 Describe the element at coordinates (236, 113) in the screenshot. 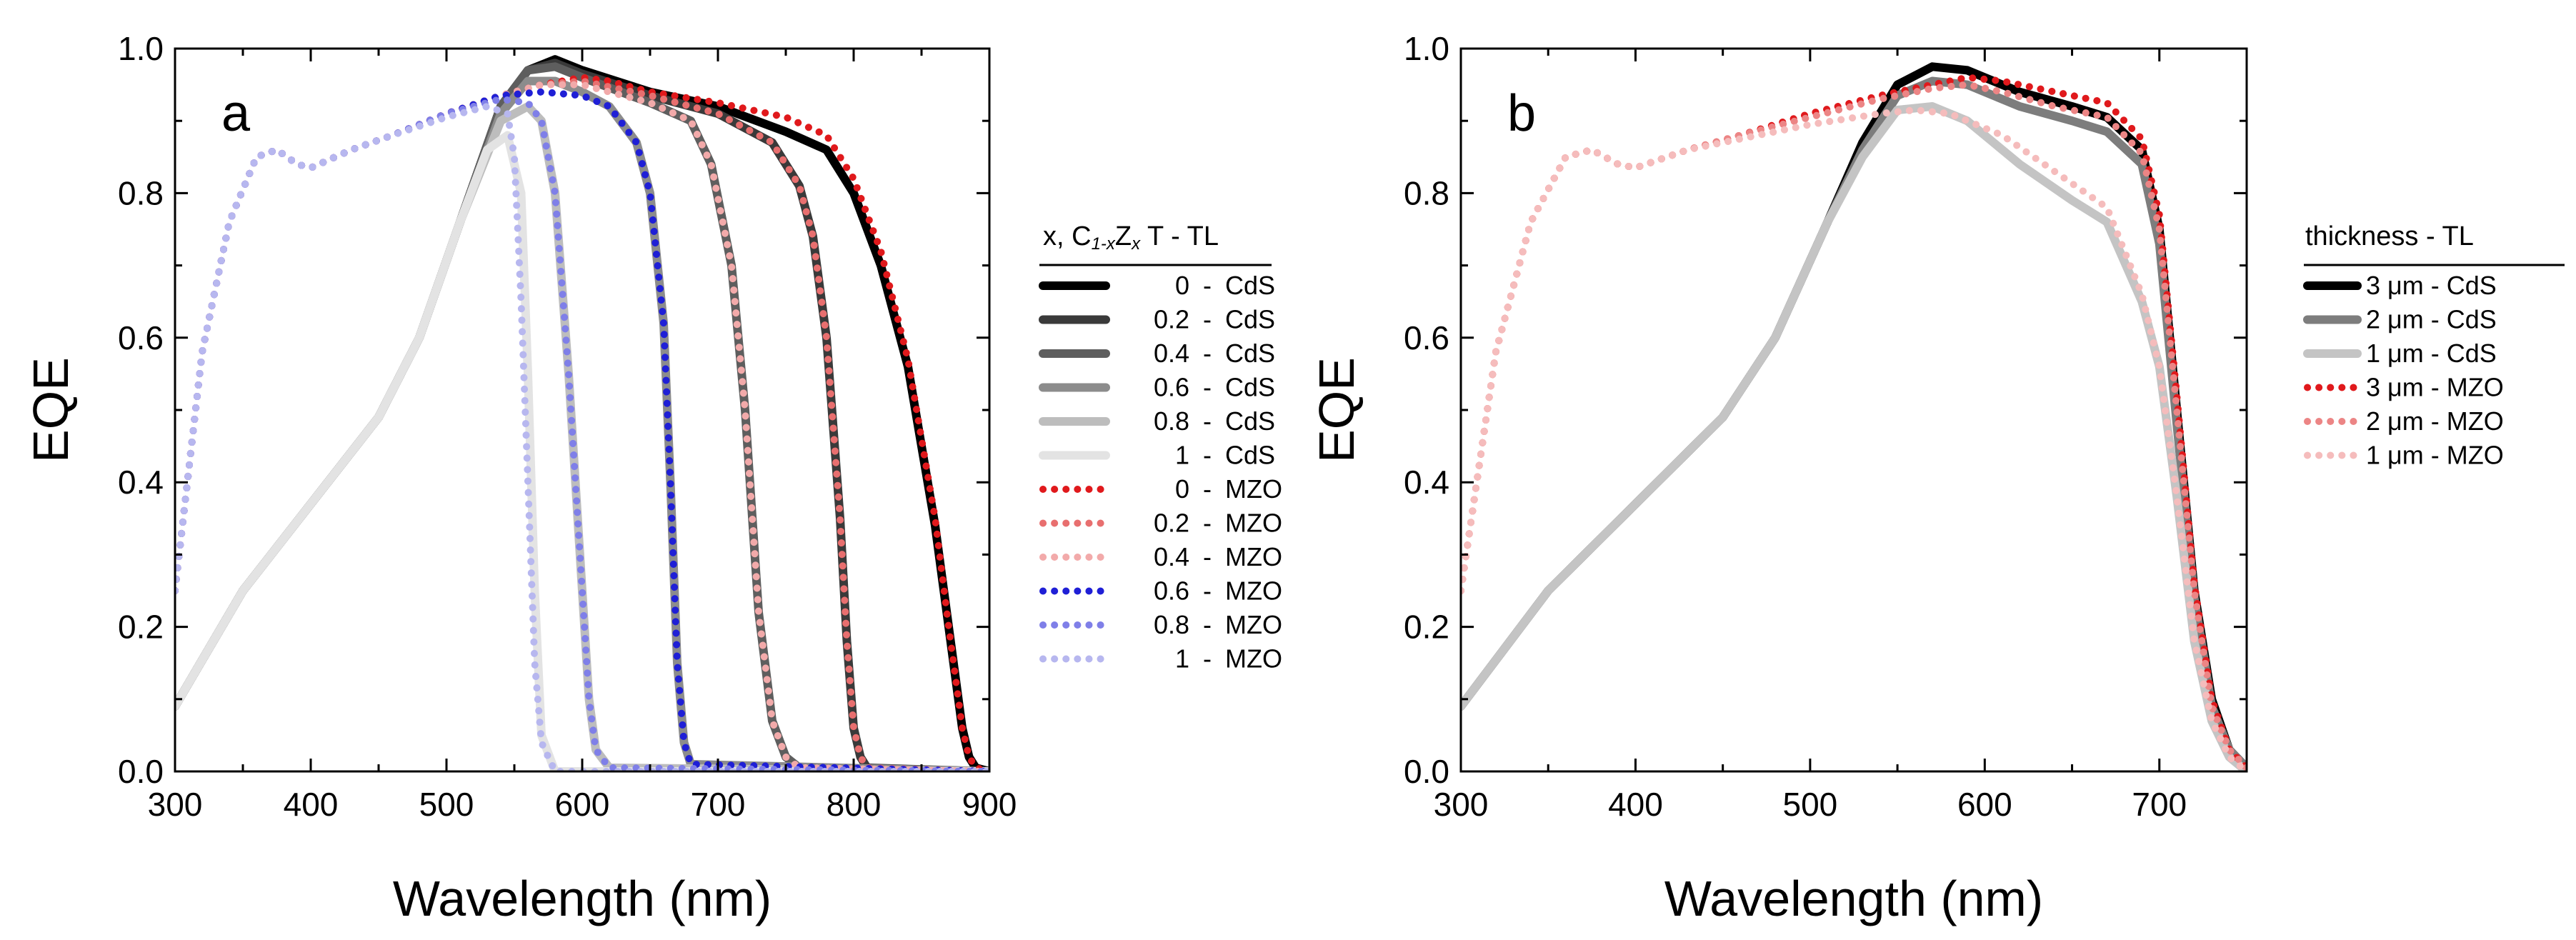

I see `panel-label: a` at that location.